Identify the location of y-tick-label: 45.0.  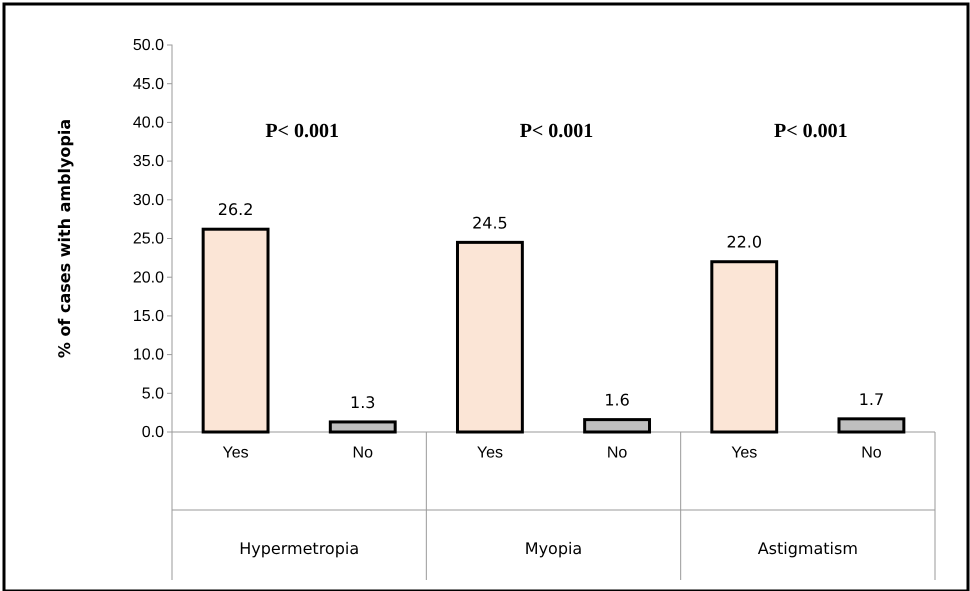
(148, 84).